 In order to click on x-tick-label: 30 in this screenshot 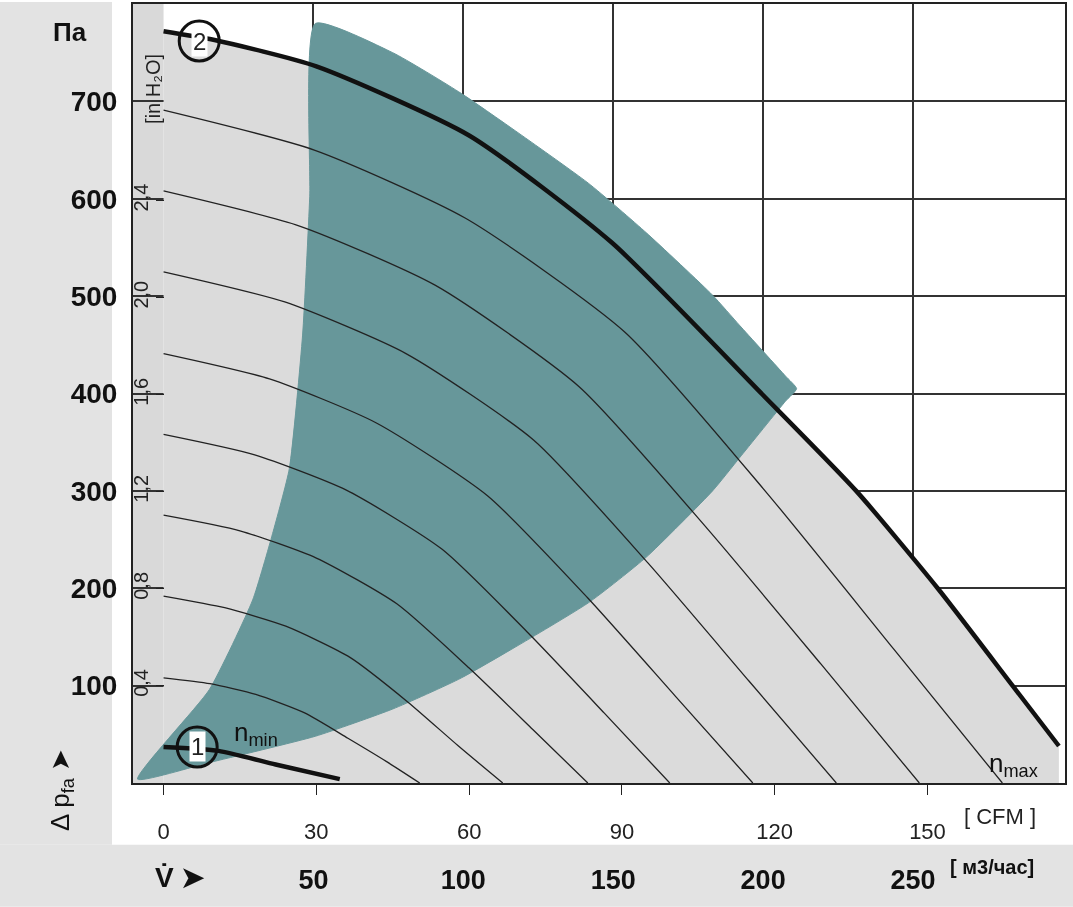, I will do `click(316, 832)`.